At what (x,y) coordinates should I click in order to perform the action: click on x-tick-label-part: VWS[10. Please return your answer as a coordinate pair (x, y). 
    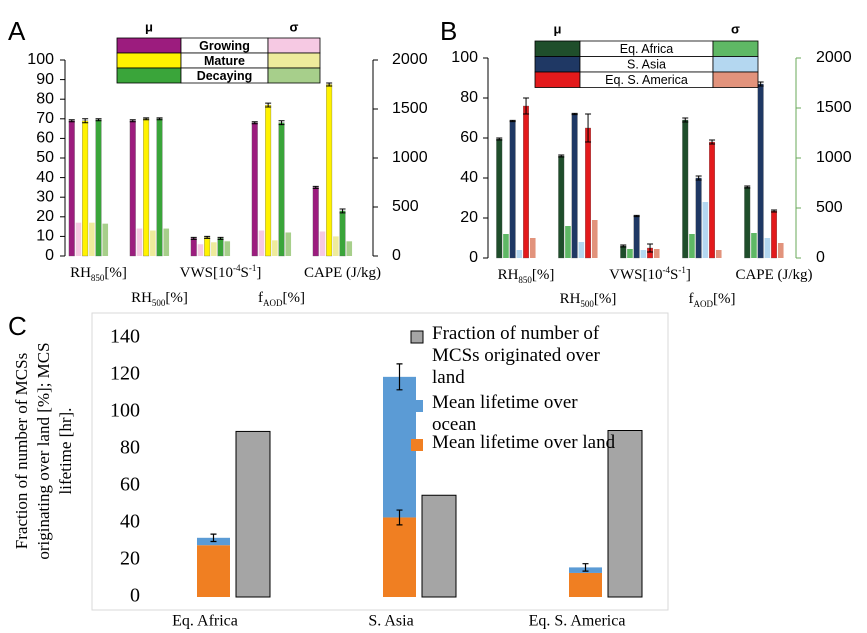
    Looking at the image, I should click on (206, 273).